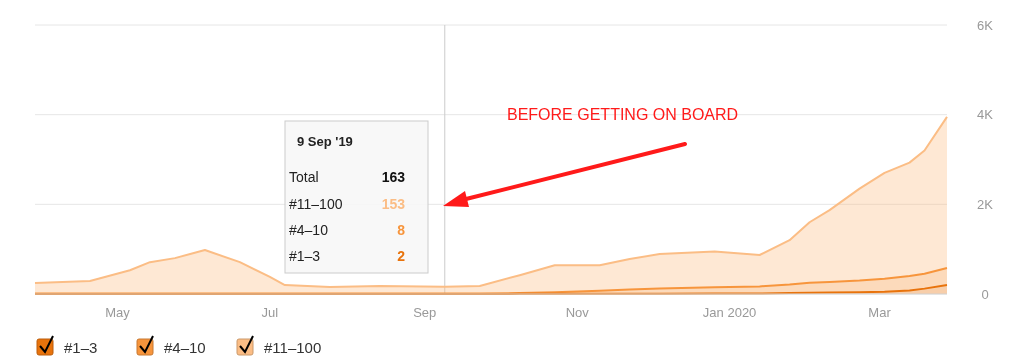  Describe the element at coordinates (270, 312) in the screenshot. I see `x-tick-label: Jul` at that location.